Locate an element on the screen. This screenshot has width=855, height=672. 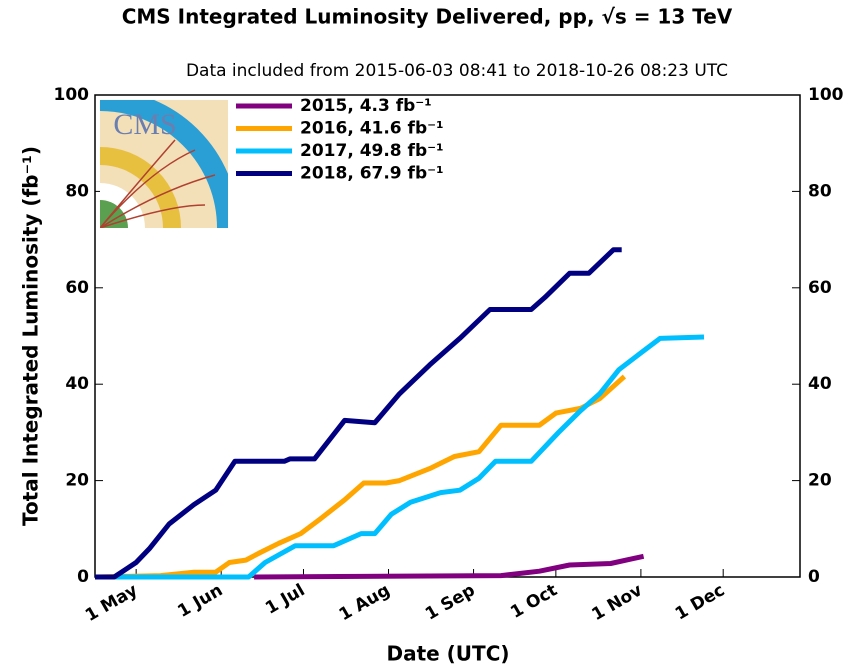
line-series is located at coordinates (449, 566).